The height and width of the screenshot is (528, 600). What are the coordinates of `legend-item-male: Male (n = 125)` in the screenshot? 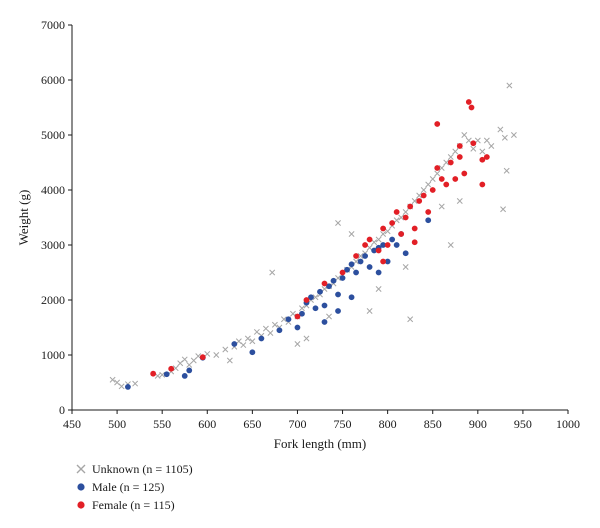 It's located at (133, 487).